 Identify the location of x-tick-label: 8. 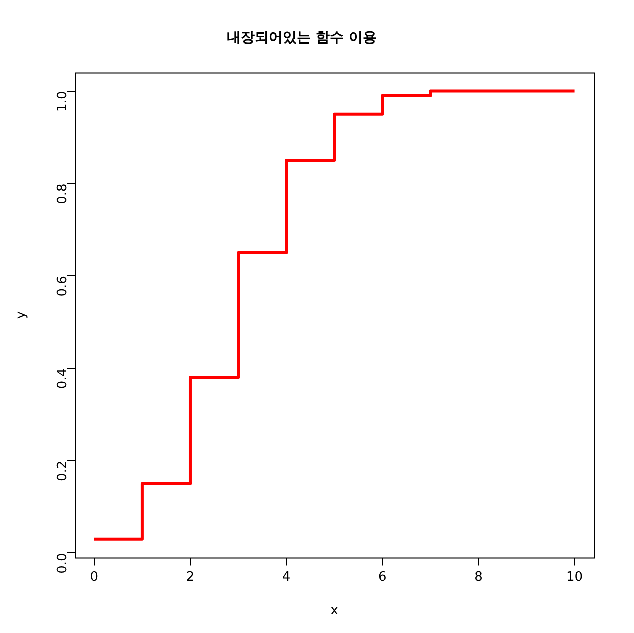
(478, 577).